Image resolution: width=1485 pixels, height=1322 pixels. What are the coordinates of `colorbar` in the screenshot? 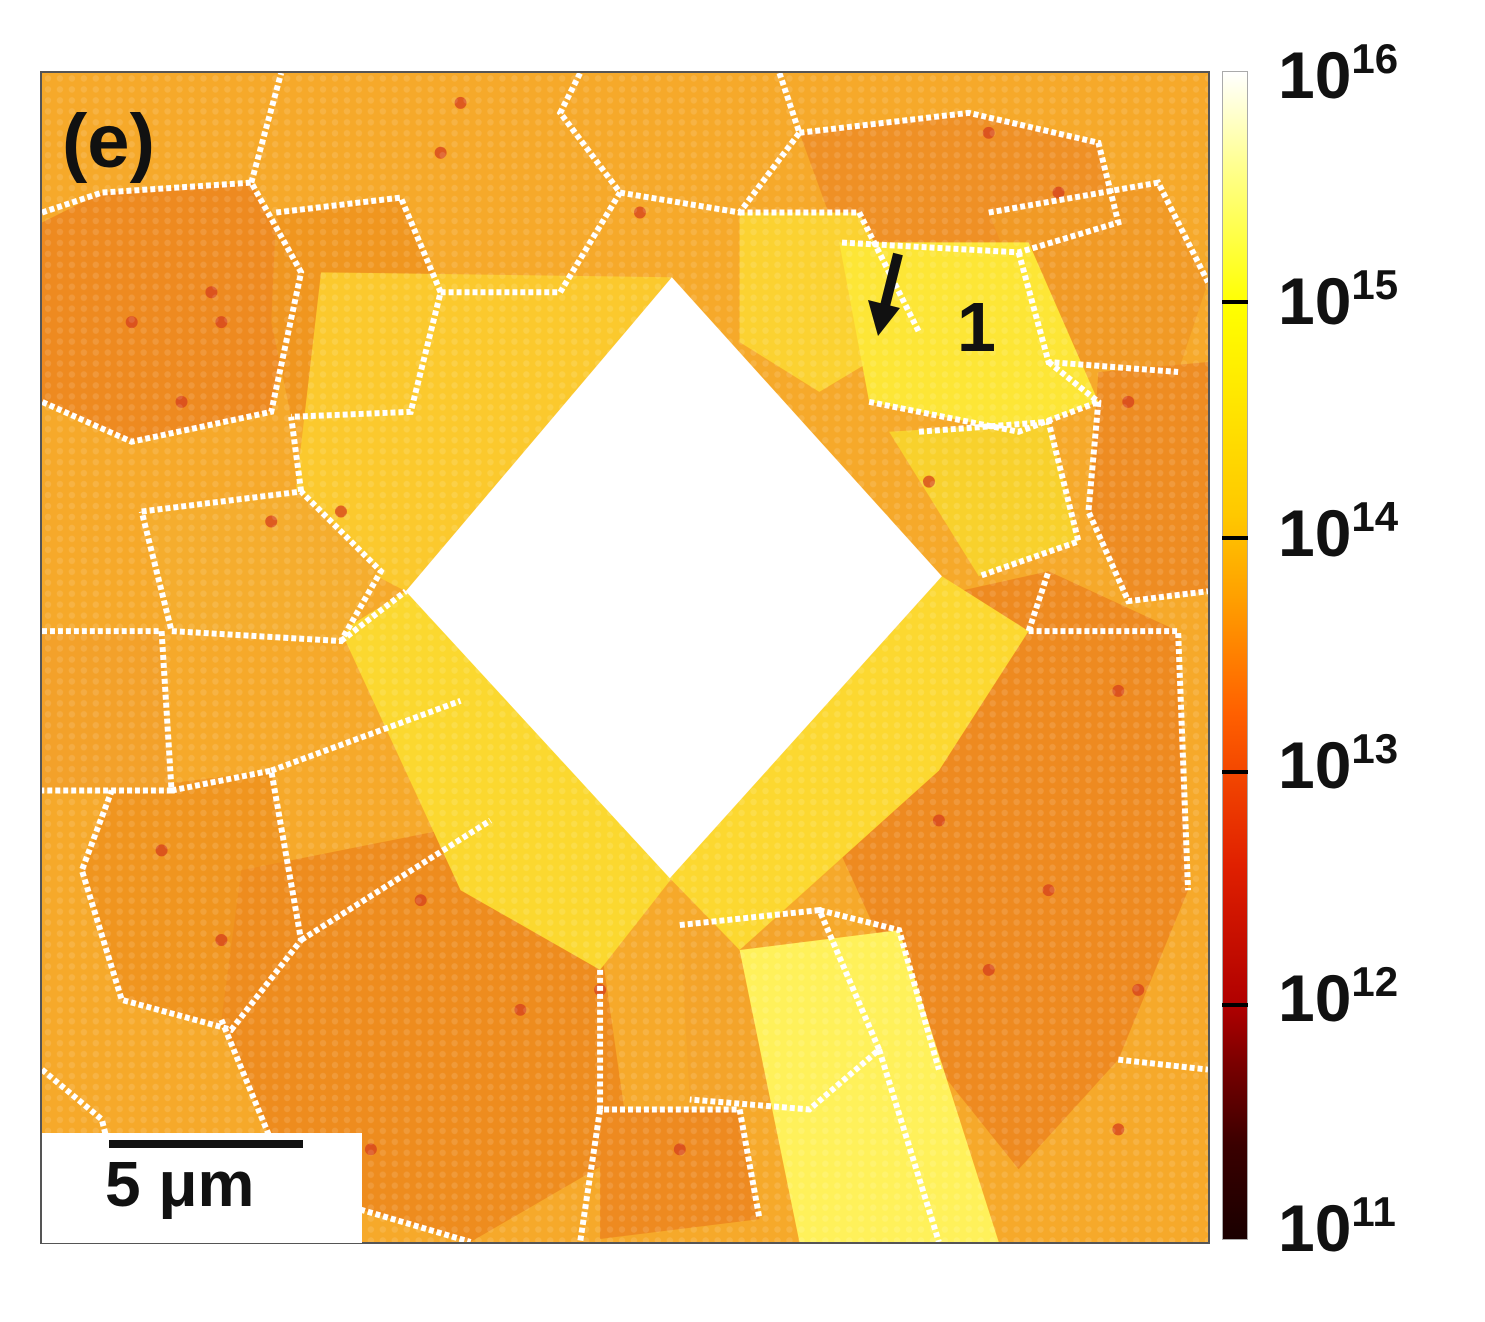 It's located at (1235, 655).